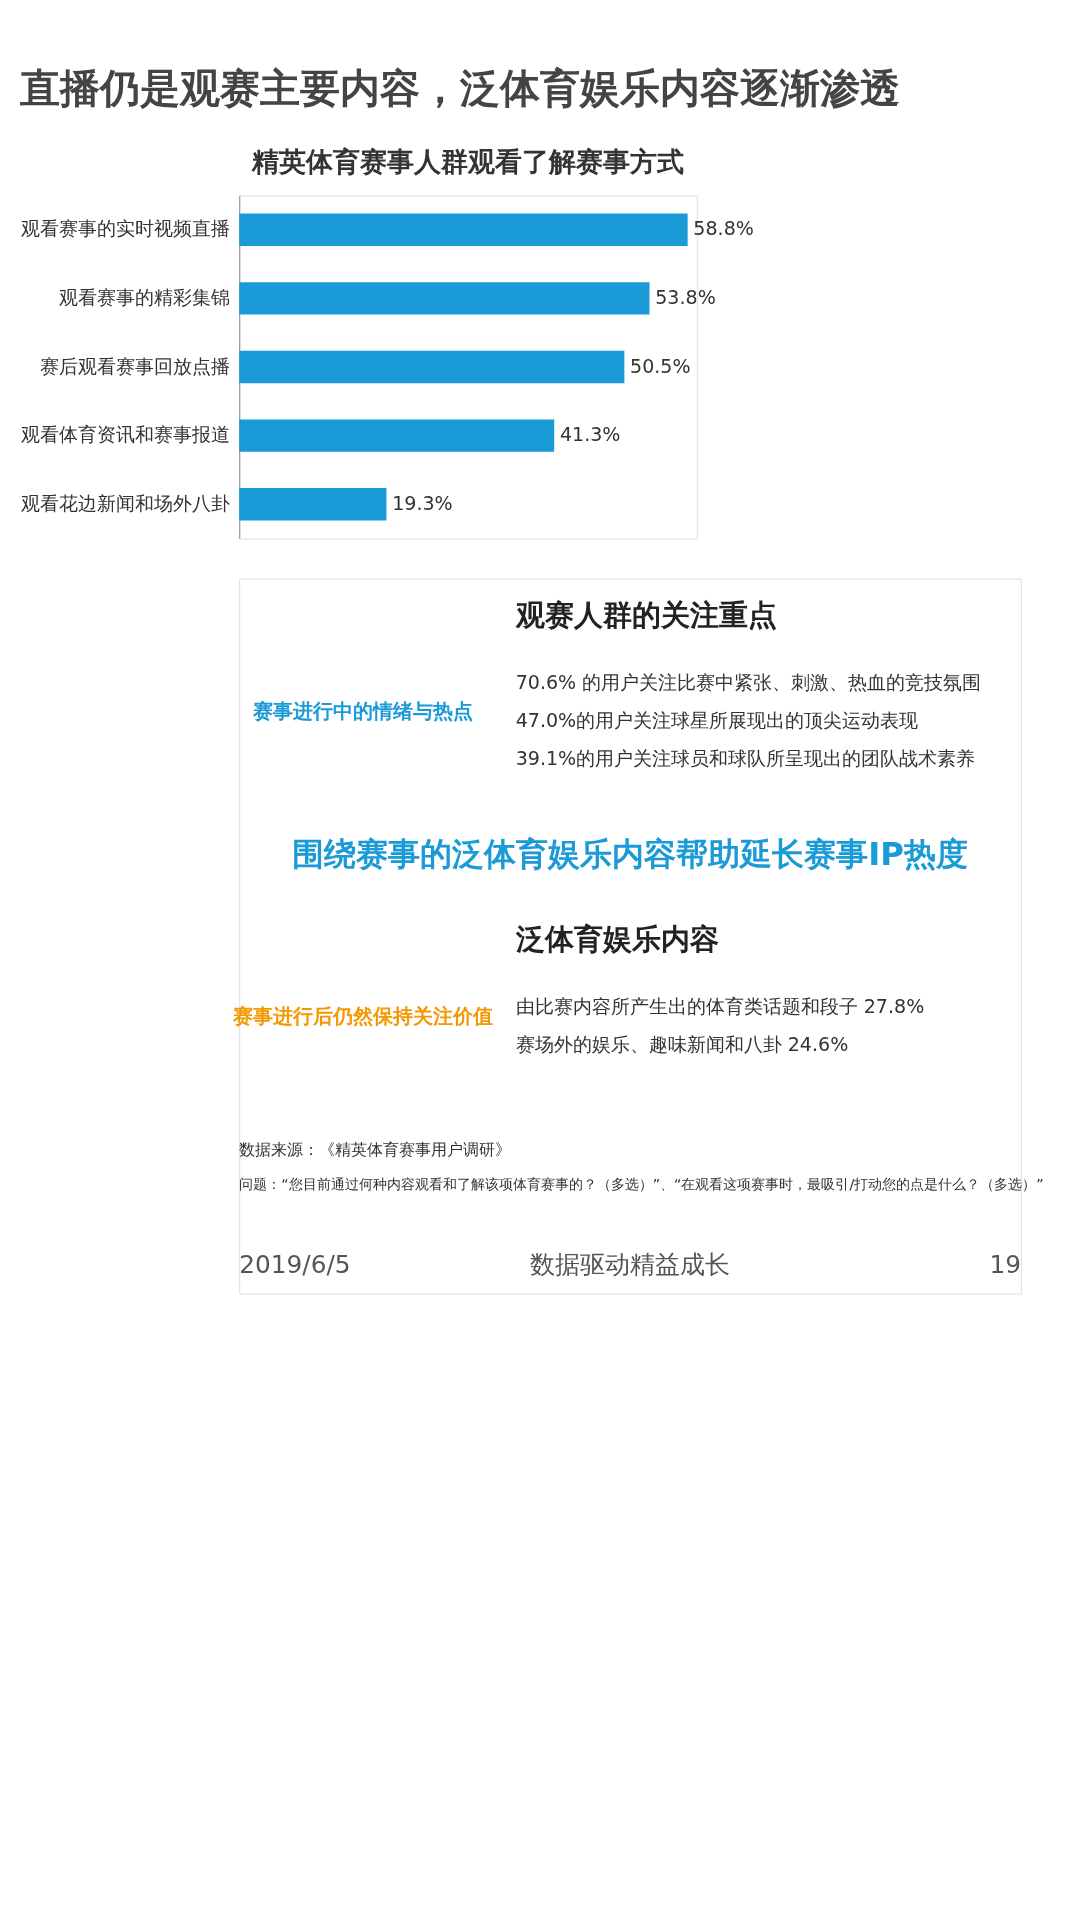 Image resolution: width=1080 pixels, height=1920 pixels. Describe the element at coordinates (422, 502) in the screenshot. I see `data-label: 19.3%` at that location.